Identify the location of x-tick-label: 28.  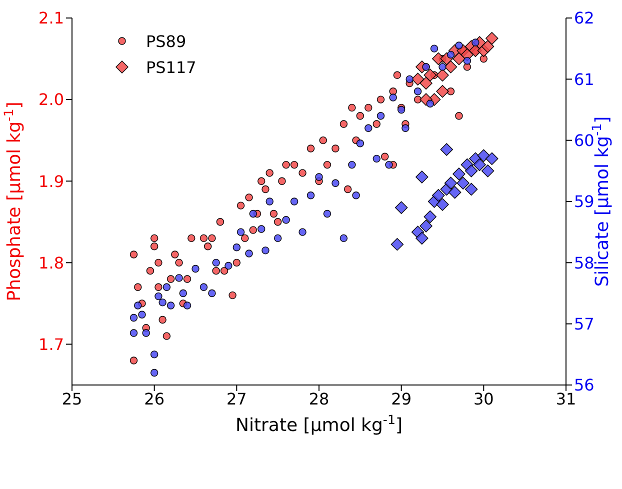
(319, 398).